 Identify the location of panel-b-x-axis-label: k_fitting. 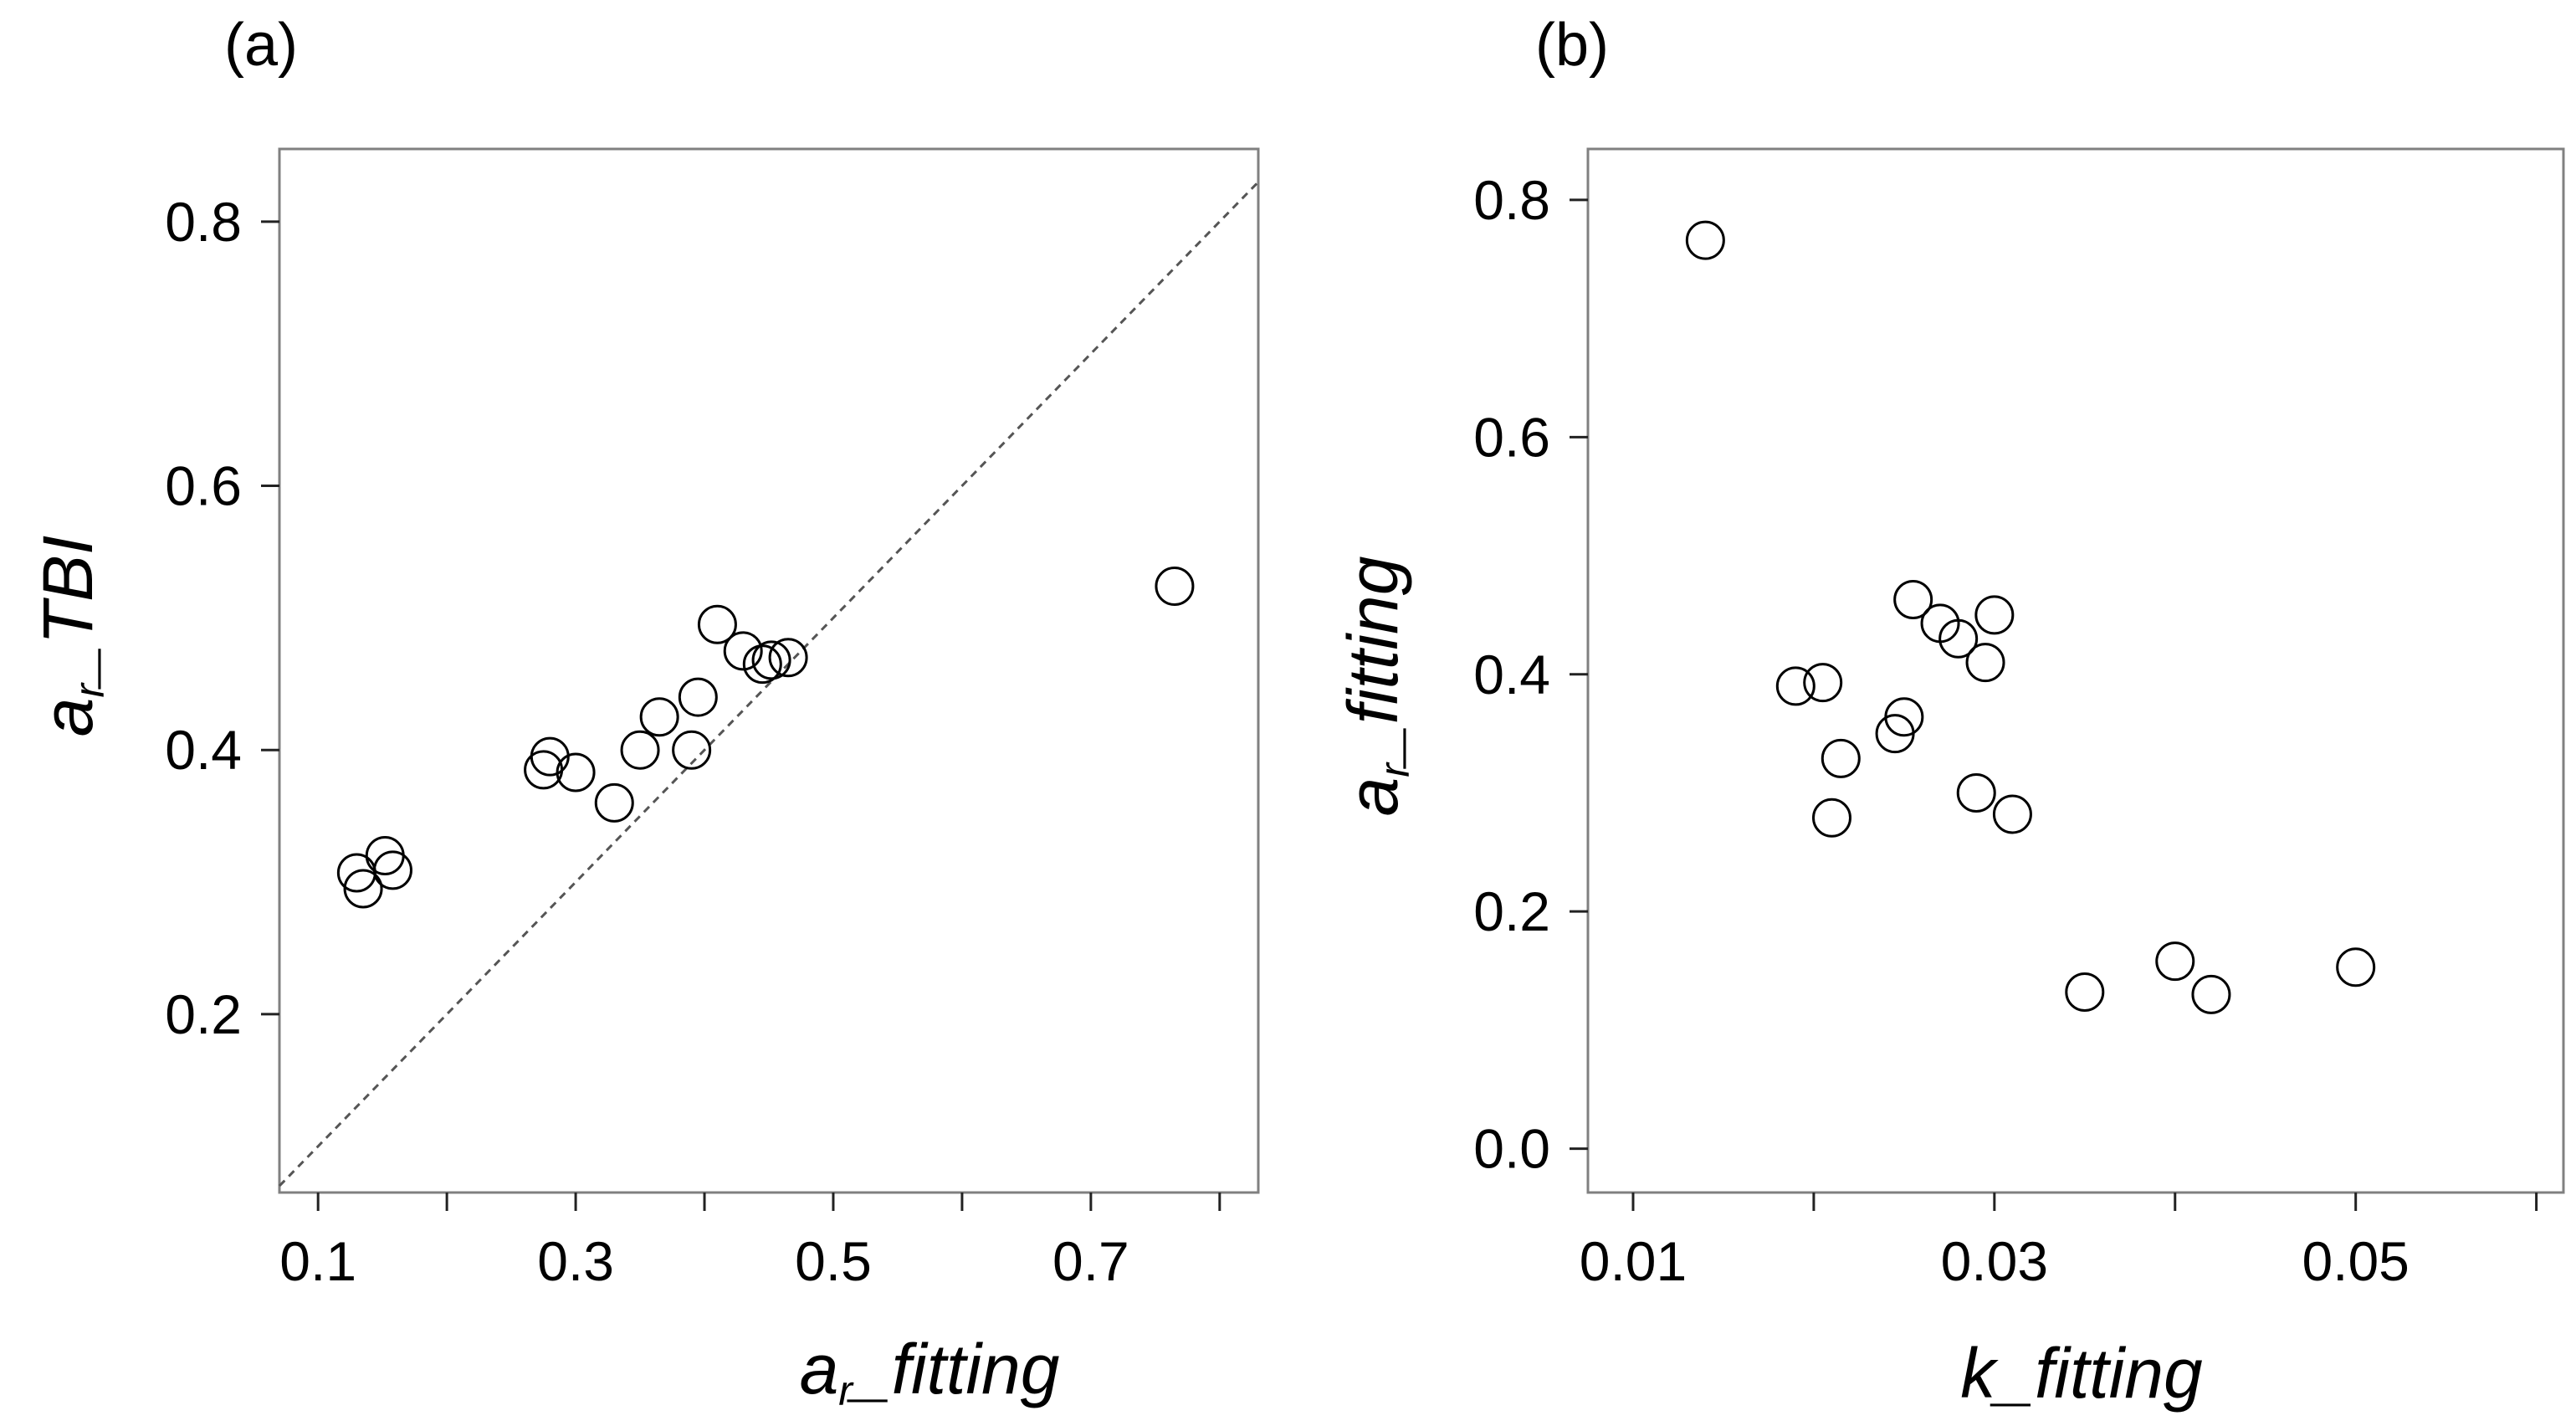
(2082, 1374).